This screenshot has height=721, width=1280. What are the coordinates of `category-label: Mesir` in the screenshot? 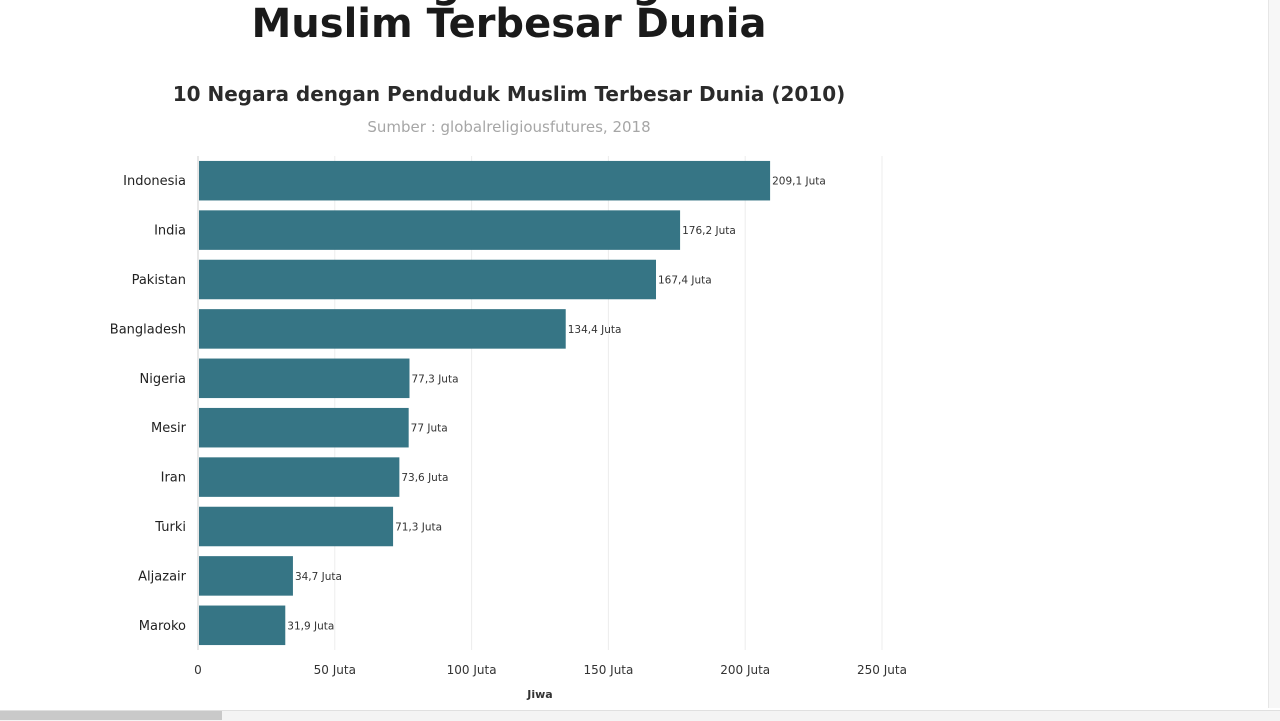 It's located at (169, 428).